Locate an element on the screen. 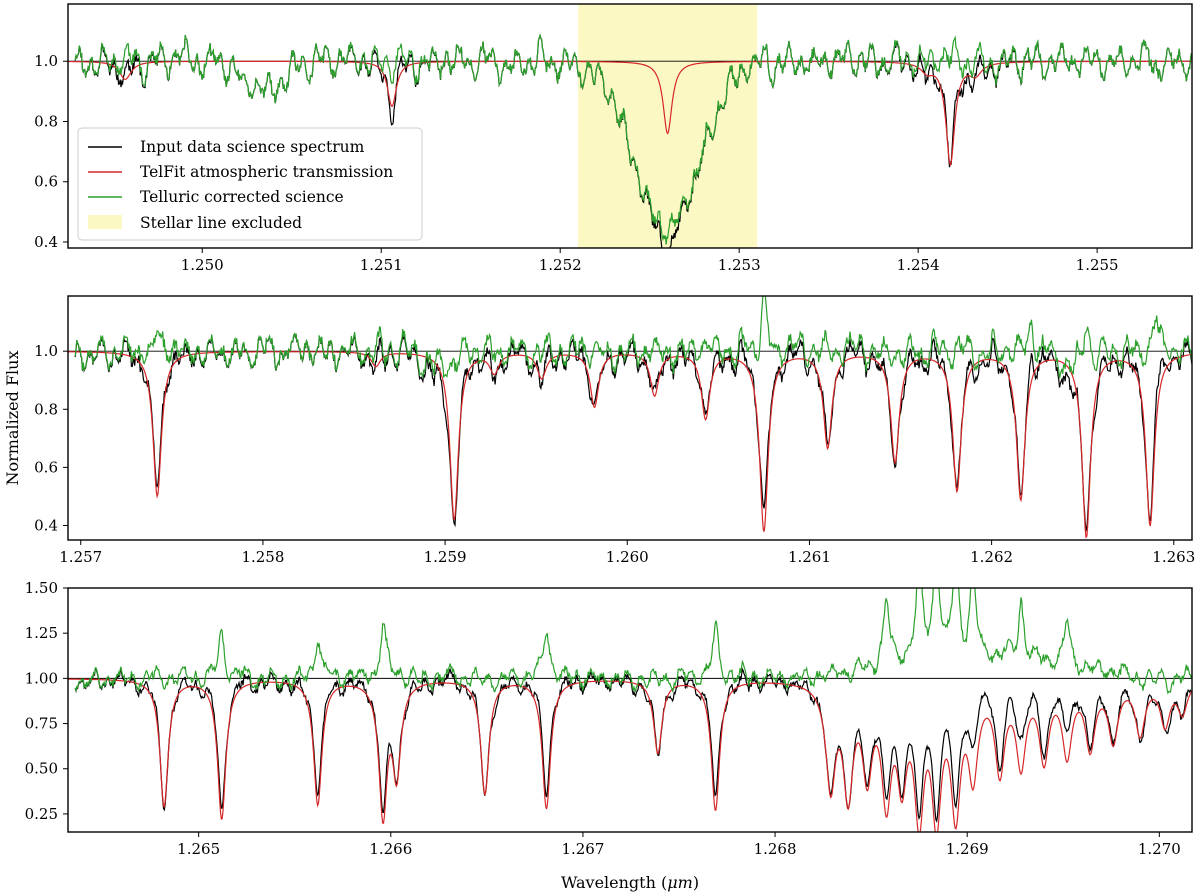  x-tick-label: 1.252 is located at coordinates (560, 265).